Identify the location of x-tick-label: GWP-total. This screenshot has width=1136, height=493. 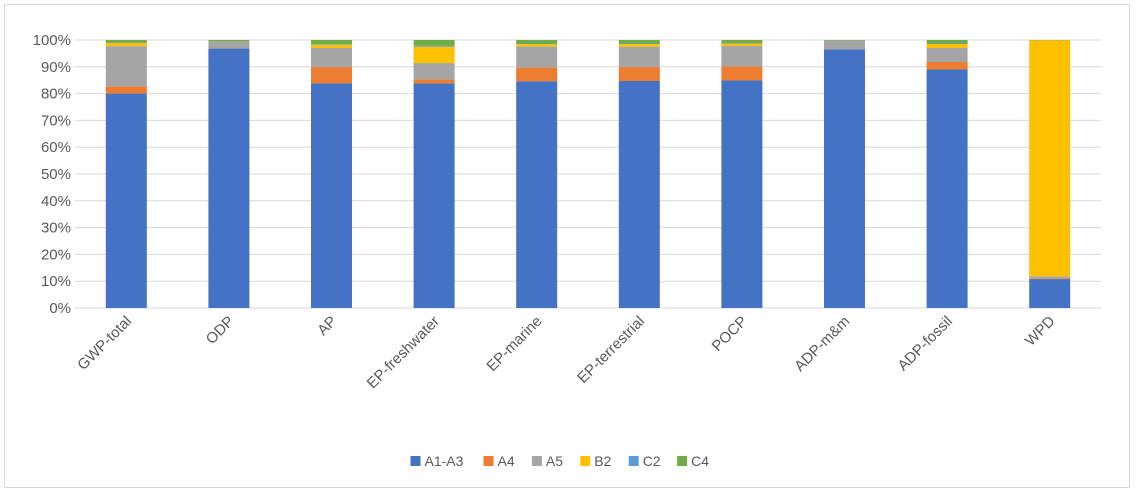
(104, 343).